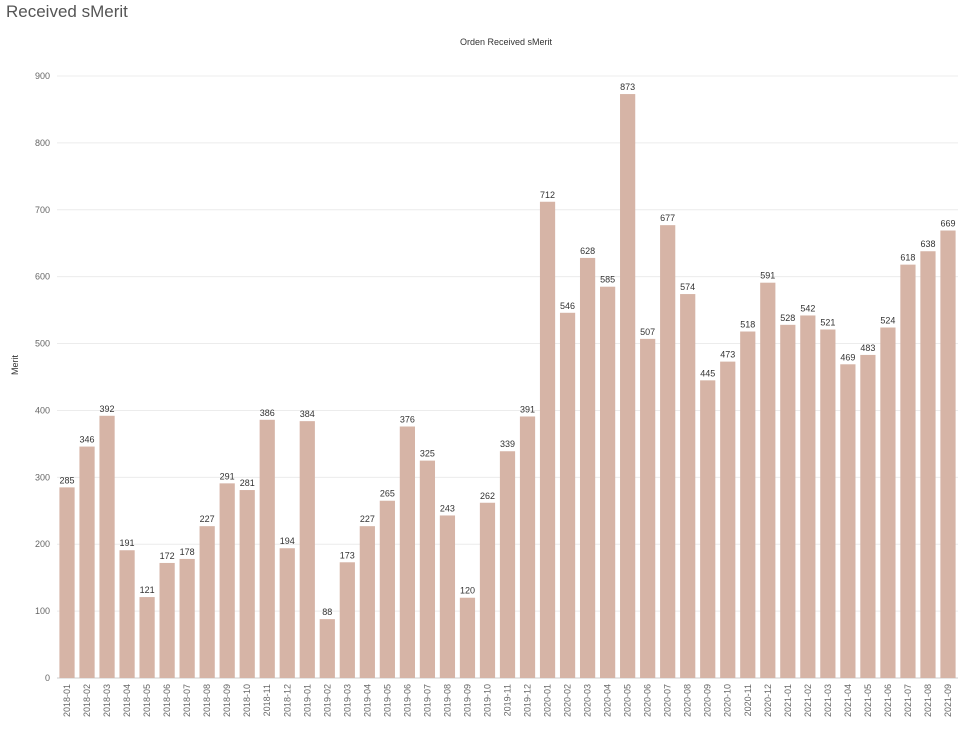  What do you see at coordinates (66, 480) in the screenshot?
I see `data-label: 285` at bounding box center [66, 480].